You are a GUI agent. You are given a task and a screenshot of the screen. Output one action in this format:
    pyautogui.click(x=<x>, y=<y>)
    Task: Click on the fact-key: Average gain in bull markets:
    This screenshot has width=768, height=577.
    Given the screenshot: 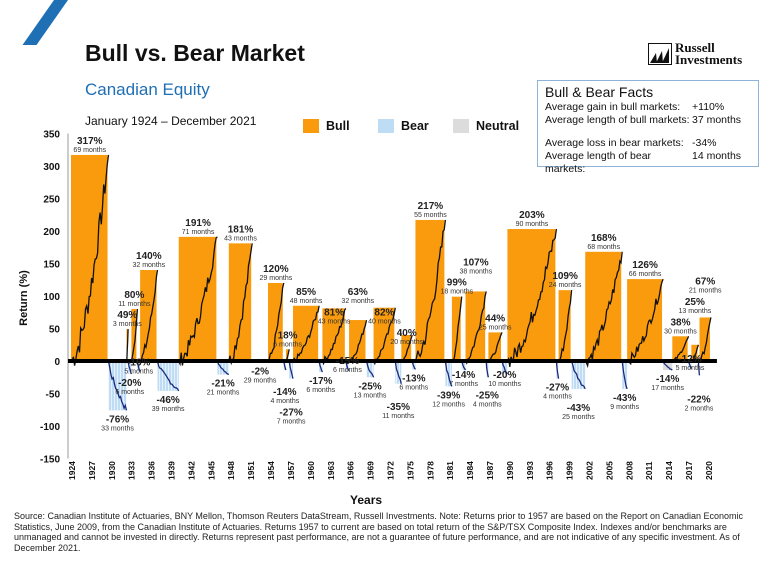 What is the action you would take?
    pyautogui.click(x=613, y=107)
    